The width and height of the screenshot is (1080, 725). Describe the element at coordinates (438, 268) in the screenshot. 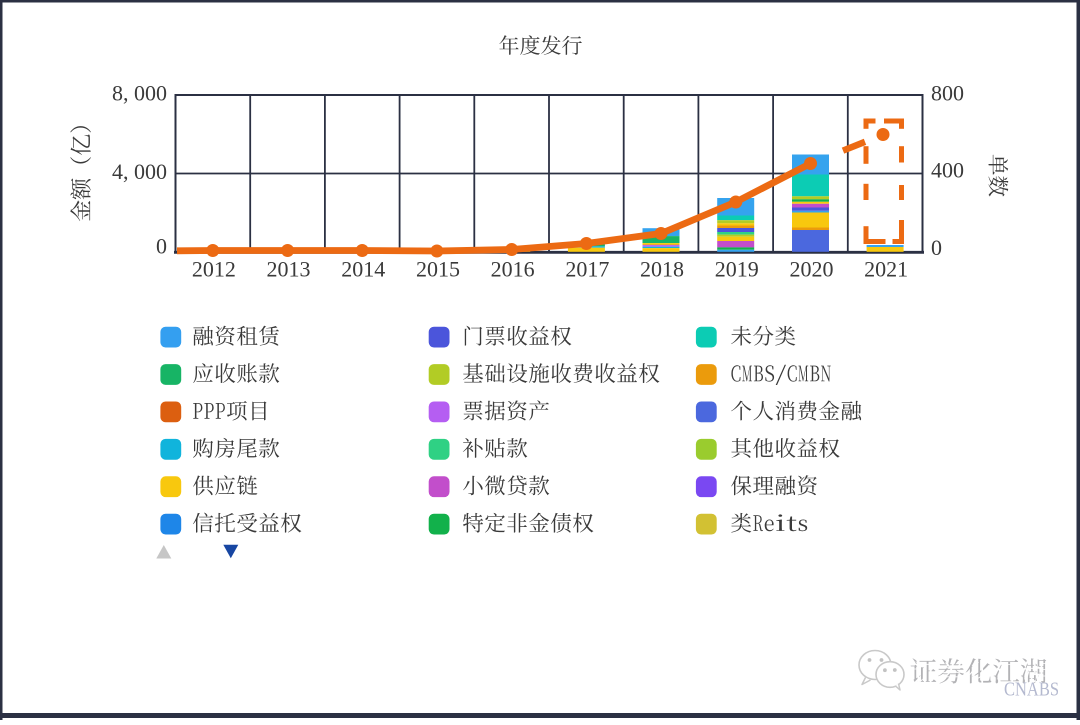

I see `svg-text: 2015` at that location.